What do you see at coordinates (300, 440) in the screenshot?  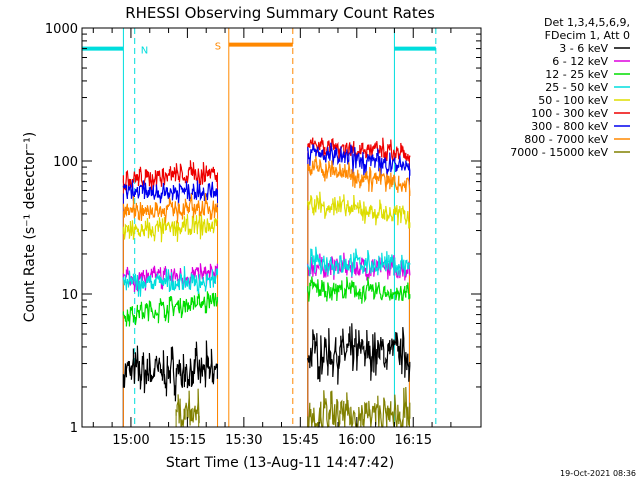 I see `x-tick-label: 15:45` at bounding box center [300, 440].